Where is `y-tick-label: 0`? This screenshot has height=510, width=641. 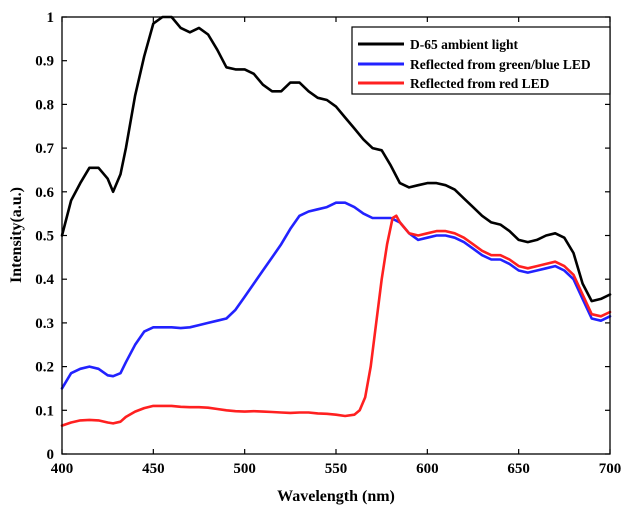 y-tick-label: 0 is located at coordinates (51, 455).